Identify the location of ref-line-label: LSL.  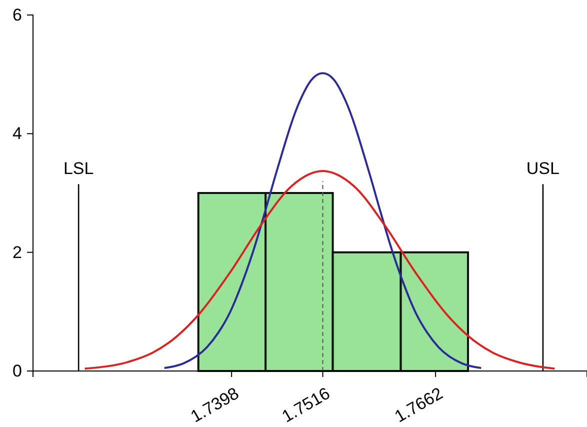
(78, 168).